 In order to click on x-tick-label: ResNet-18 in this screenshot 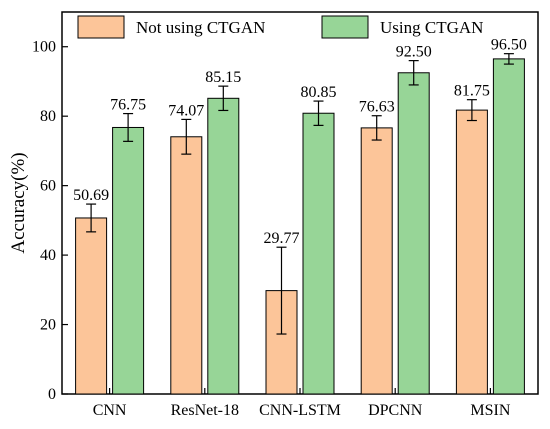, I will do `click(205, 410)`.